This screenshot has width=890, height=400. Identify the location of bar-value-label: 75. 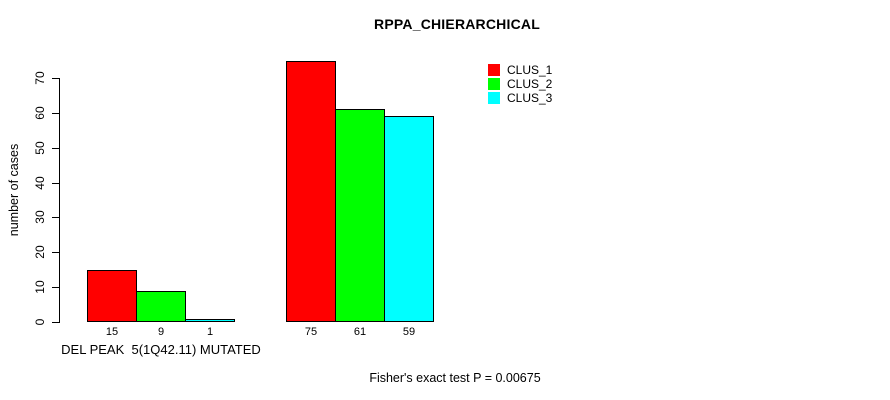
(311, 332).